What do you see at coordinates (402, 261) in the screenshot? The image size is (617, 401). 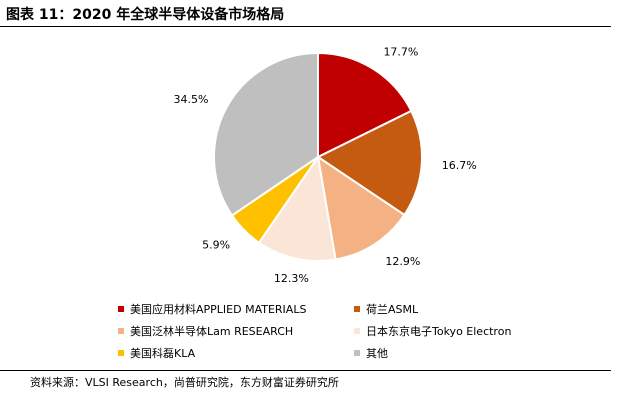 I see `slice-value-label-2: 12.9%` at bounding box center [402, 261].